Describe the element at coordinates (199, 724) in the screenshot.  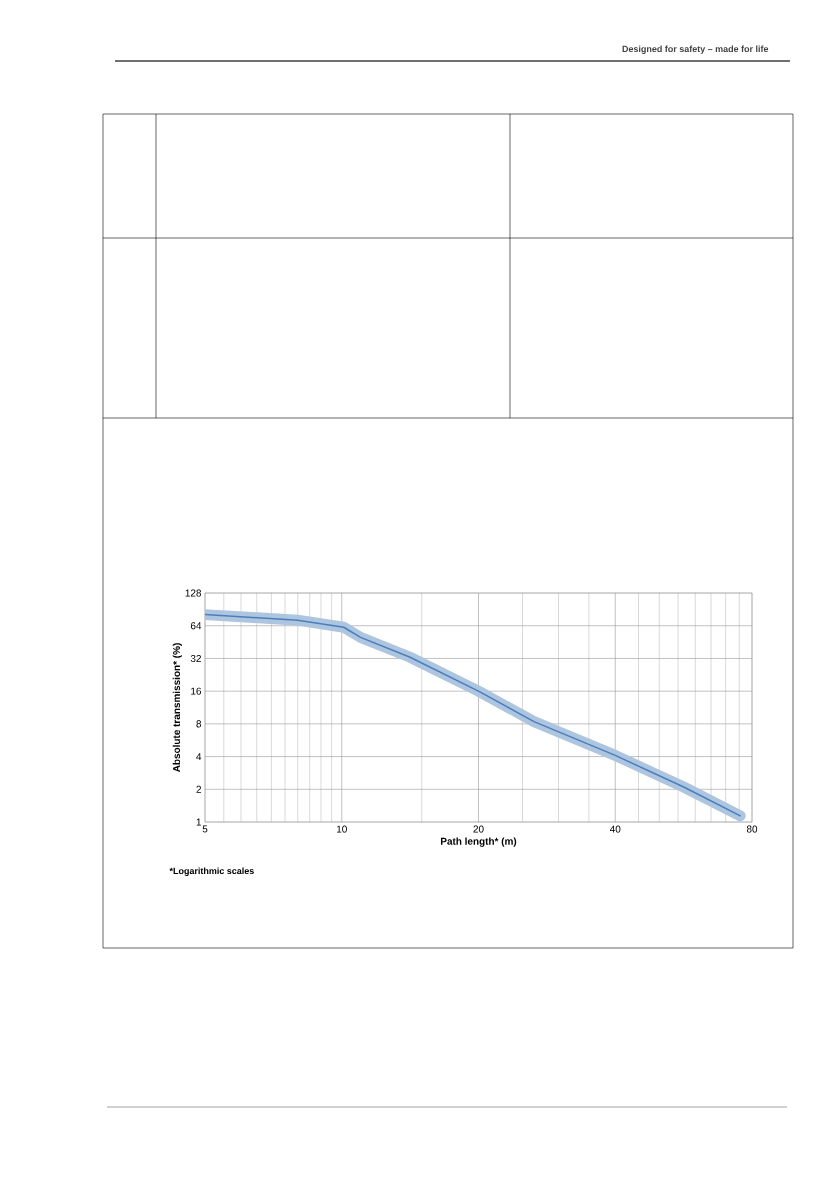
I see `y-tick-label: 8` at that location.